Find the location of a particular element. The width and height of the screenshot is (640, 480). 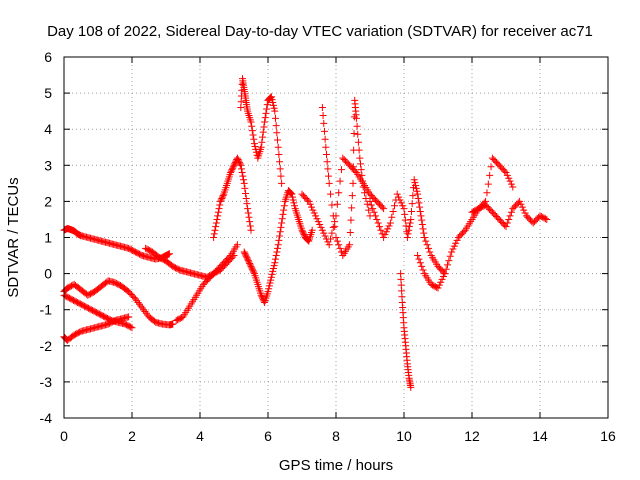

y-tick-label: -2 is located at coordinates (46, 346).